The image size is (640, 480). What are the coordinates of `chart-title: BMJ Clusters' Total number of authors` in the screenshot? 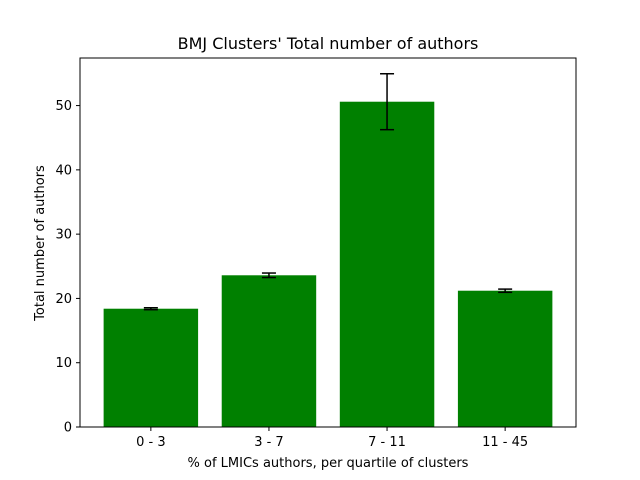 It's located at (328, 43).